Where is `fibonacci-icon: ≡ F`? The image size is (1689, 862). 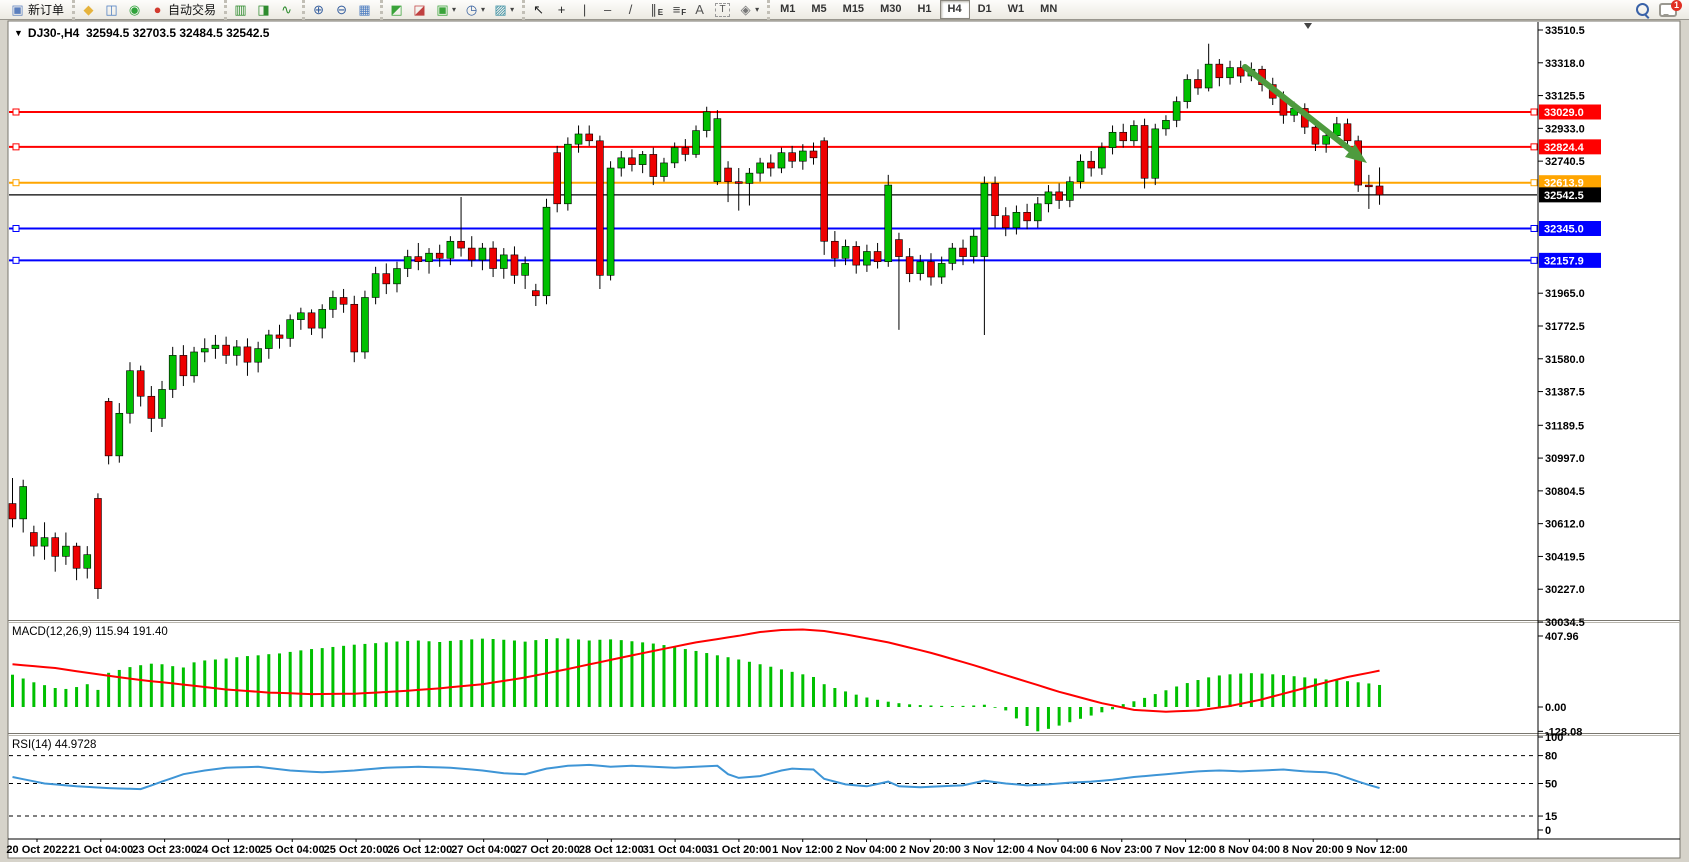
fibonacci-icon: ≡ F is located at coordinates (679, 9).